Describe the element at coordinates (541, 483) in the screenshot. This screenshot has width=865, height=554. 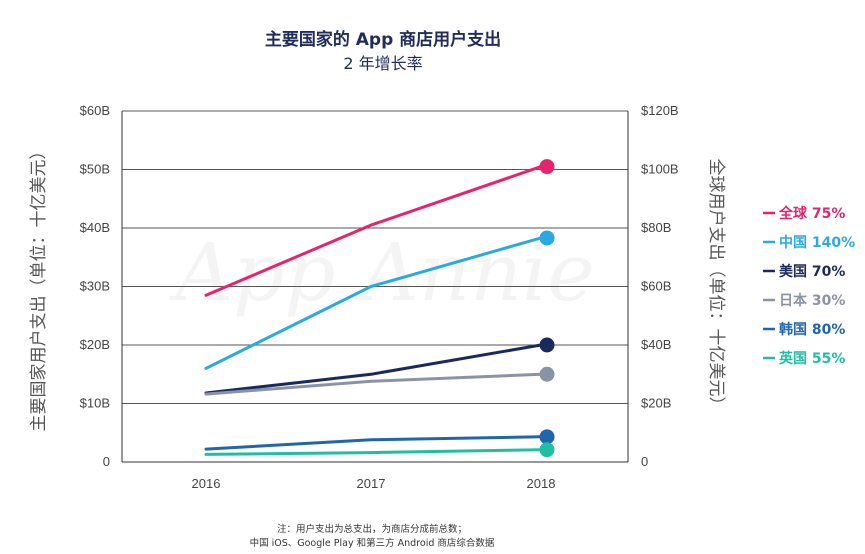
I see `x-tick-label: 2018` at that location.